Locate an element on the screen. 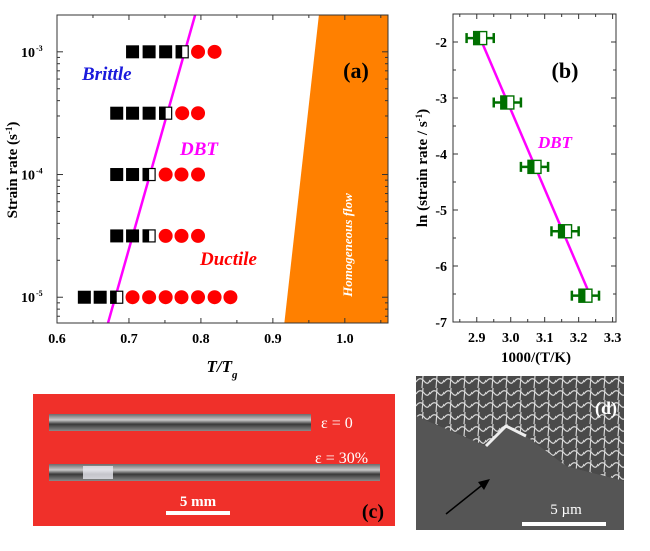  y-tick-label-b: -5 is located at coordinates (441, 211).